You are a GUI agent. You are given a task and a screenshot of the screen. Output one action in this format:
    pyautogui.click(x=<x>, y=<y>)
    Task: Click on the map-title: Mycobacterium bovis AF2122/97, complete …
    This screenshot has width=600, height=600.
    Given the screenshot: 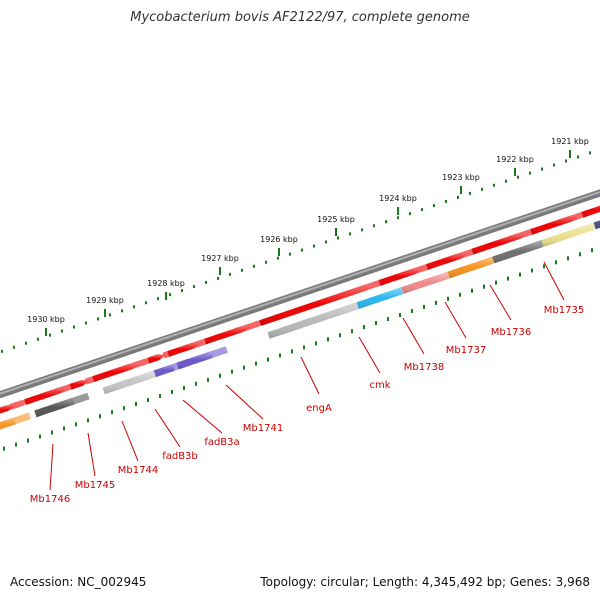 What is the action you would take?
    pyautogui.click(x=300, y=17)
    